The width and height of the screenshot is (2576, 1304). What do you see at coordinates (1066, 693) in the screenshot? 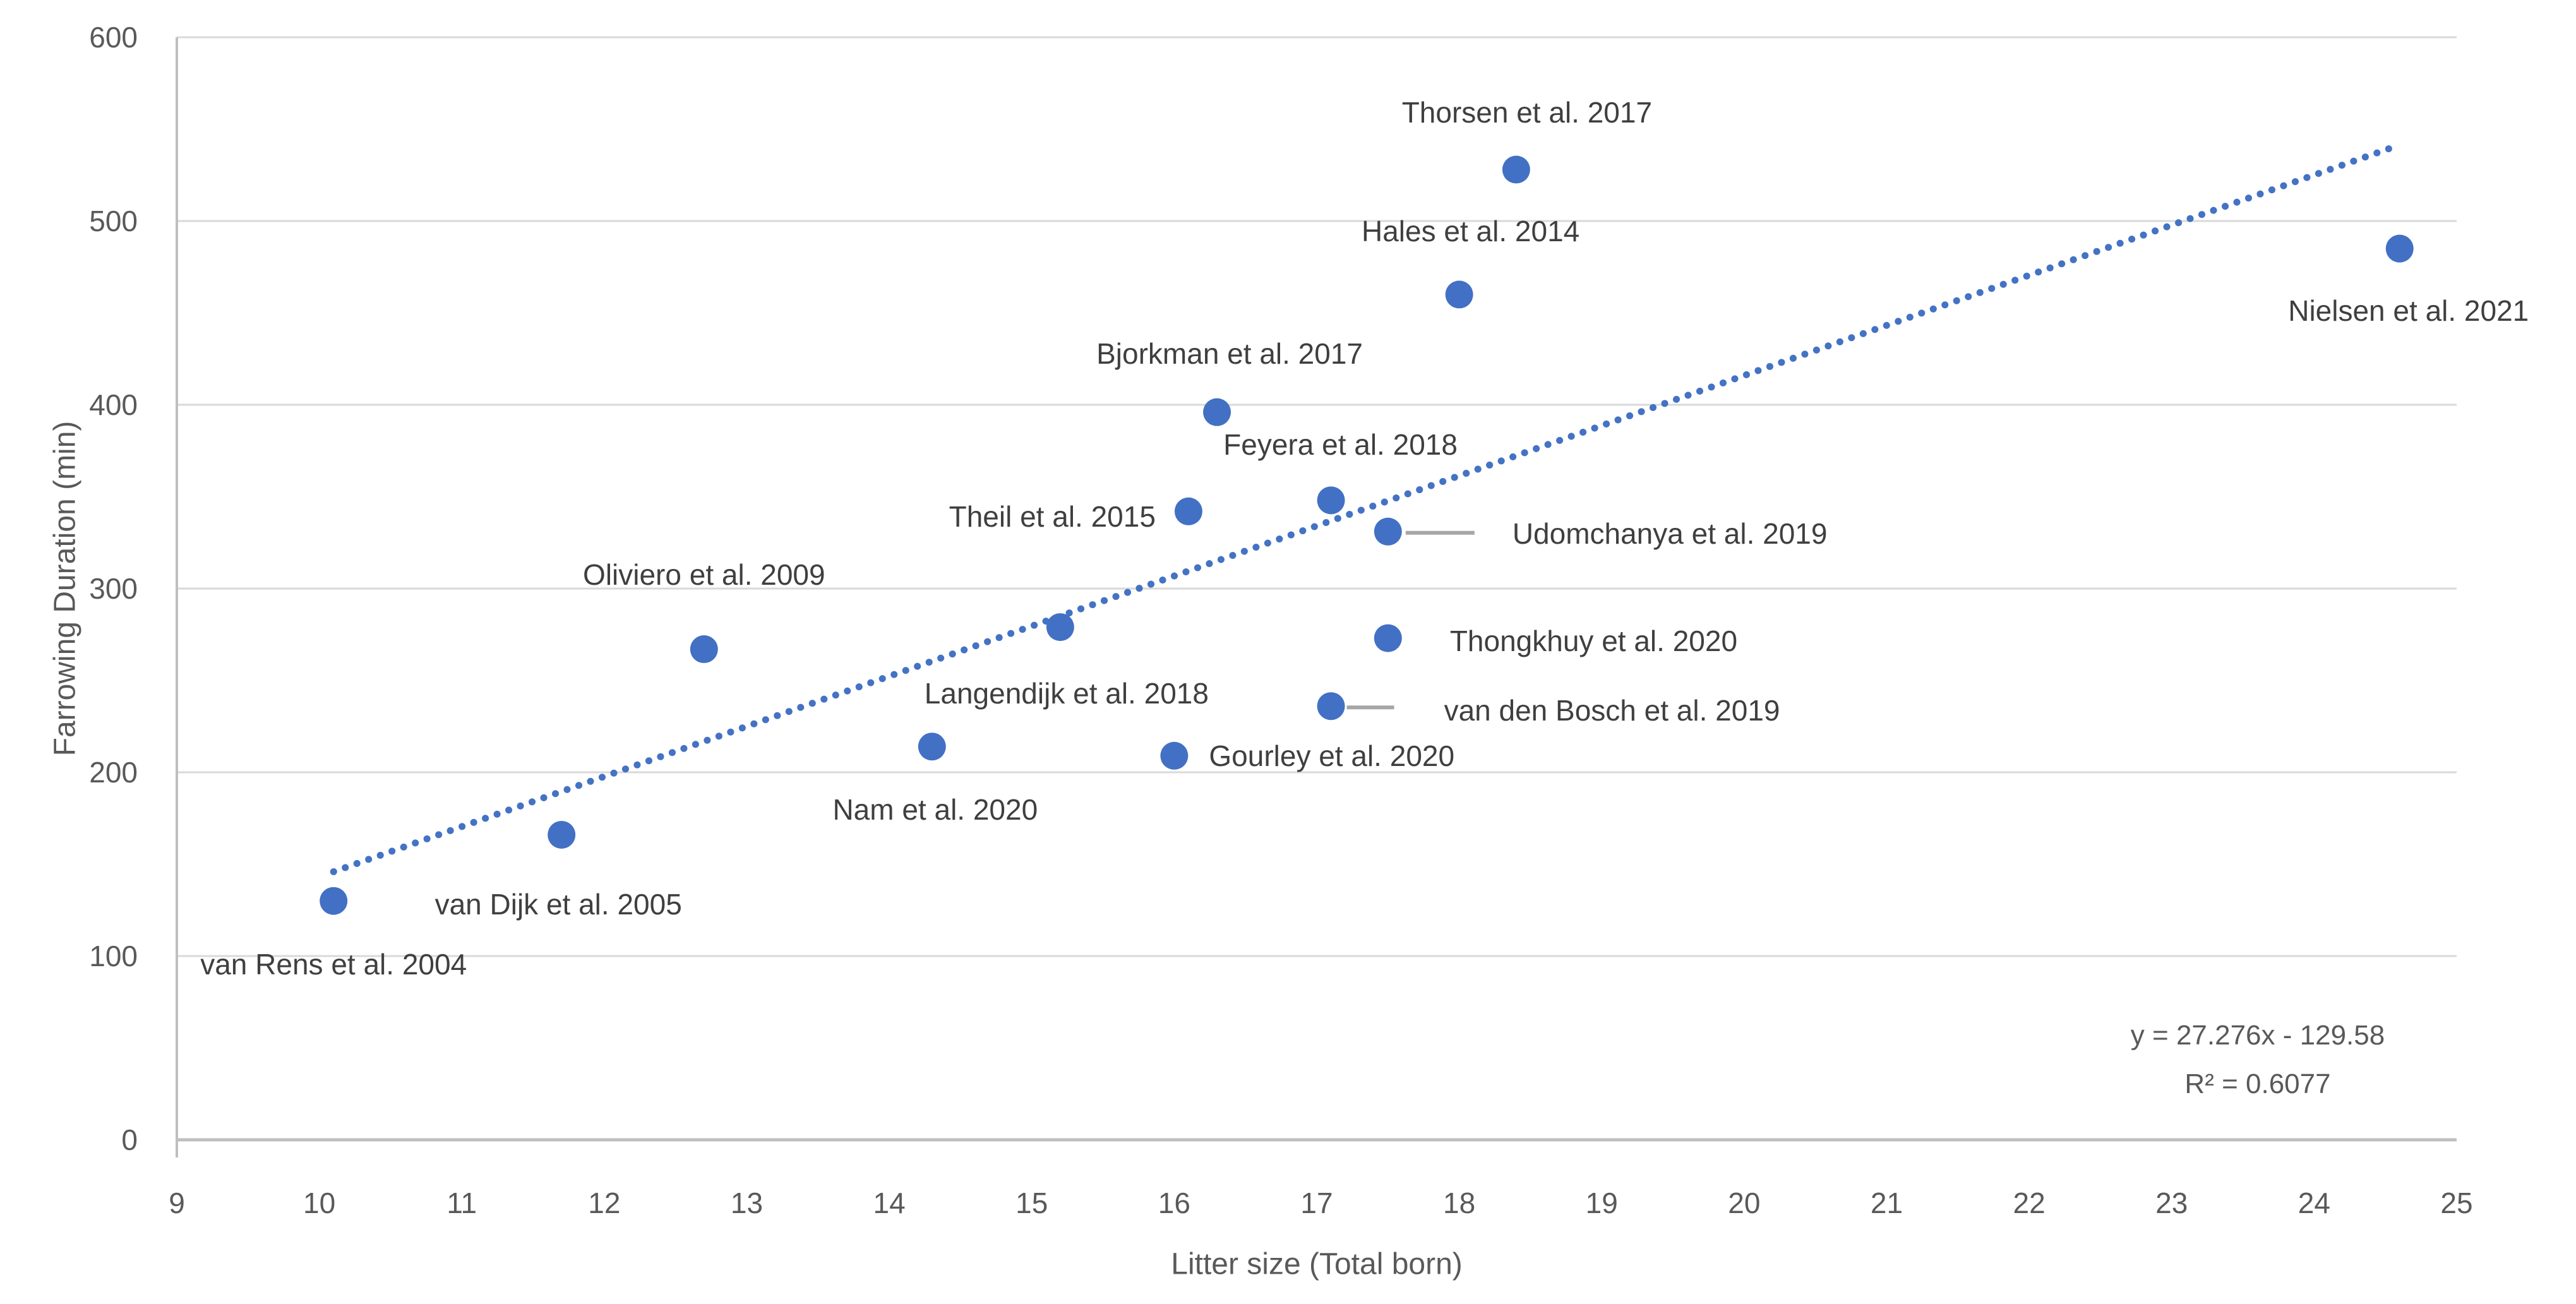
I see `point-label-4: Langendijk et al. 2018` at bounding box center [1066, 693].